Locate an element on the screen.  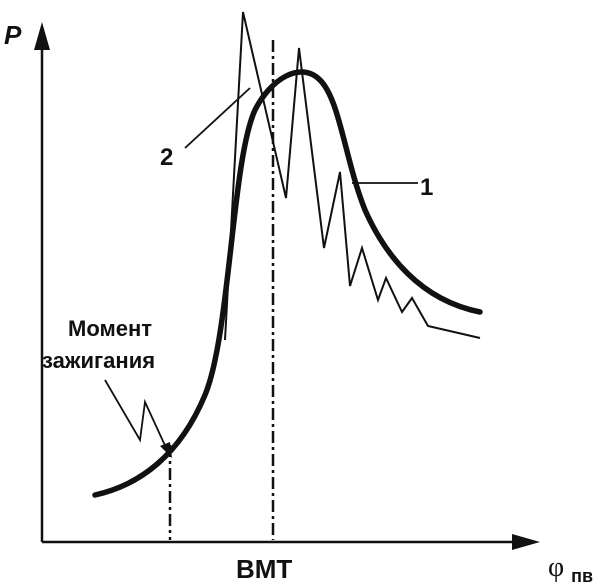
tdc-label: ВМТ is located at coordinates (264, 569).